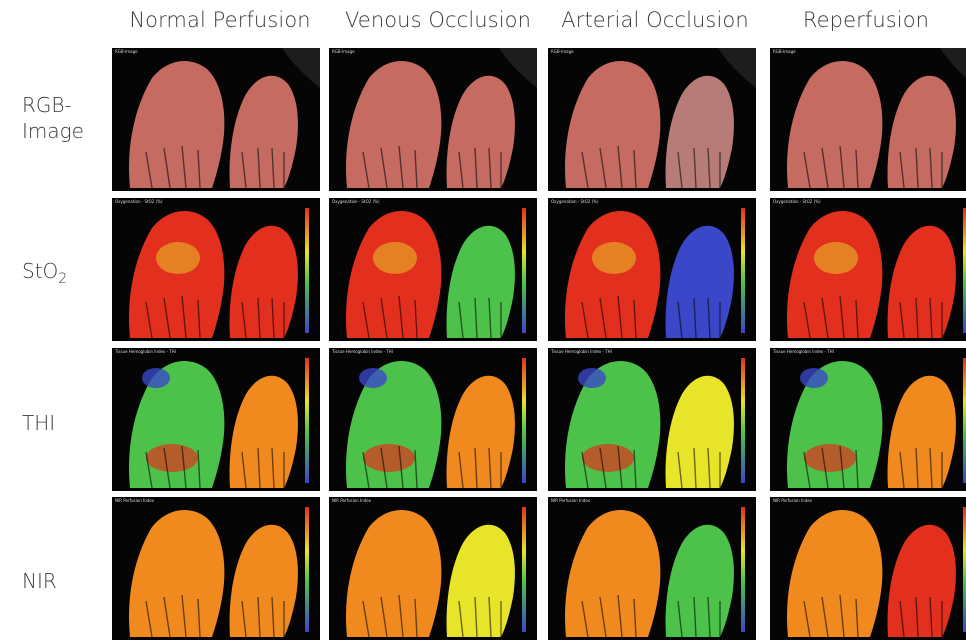  I want to click on sto2-reperfusion-panel: Oxygenation - StO2 (%), so click(868, 269).